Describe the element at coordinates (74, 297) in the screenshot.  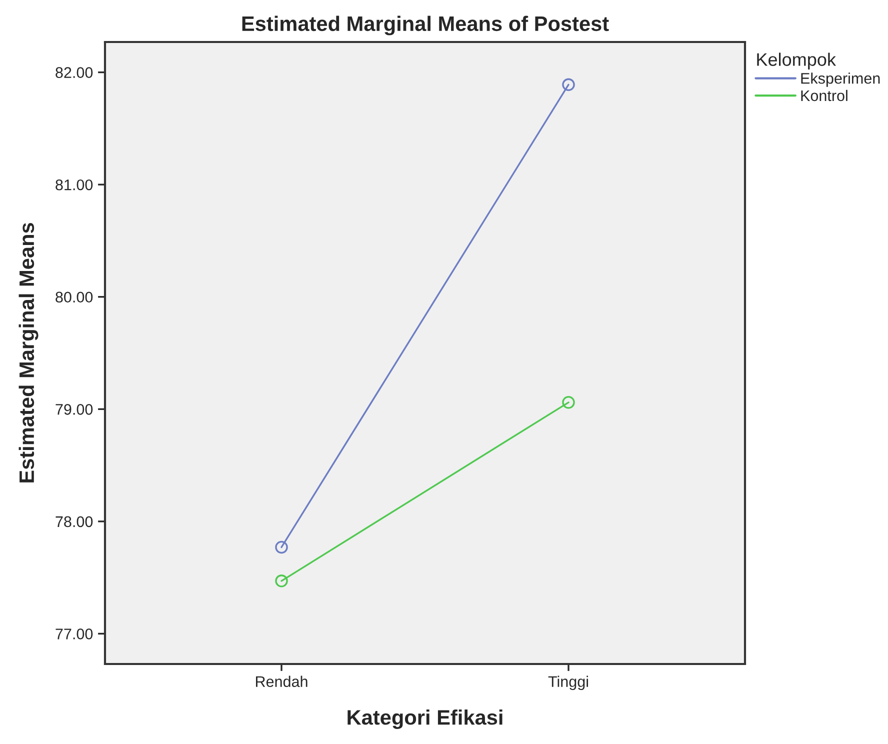
I see `y-tick-label: 80.00` at that location.